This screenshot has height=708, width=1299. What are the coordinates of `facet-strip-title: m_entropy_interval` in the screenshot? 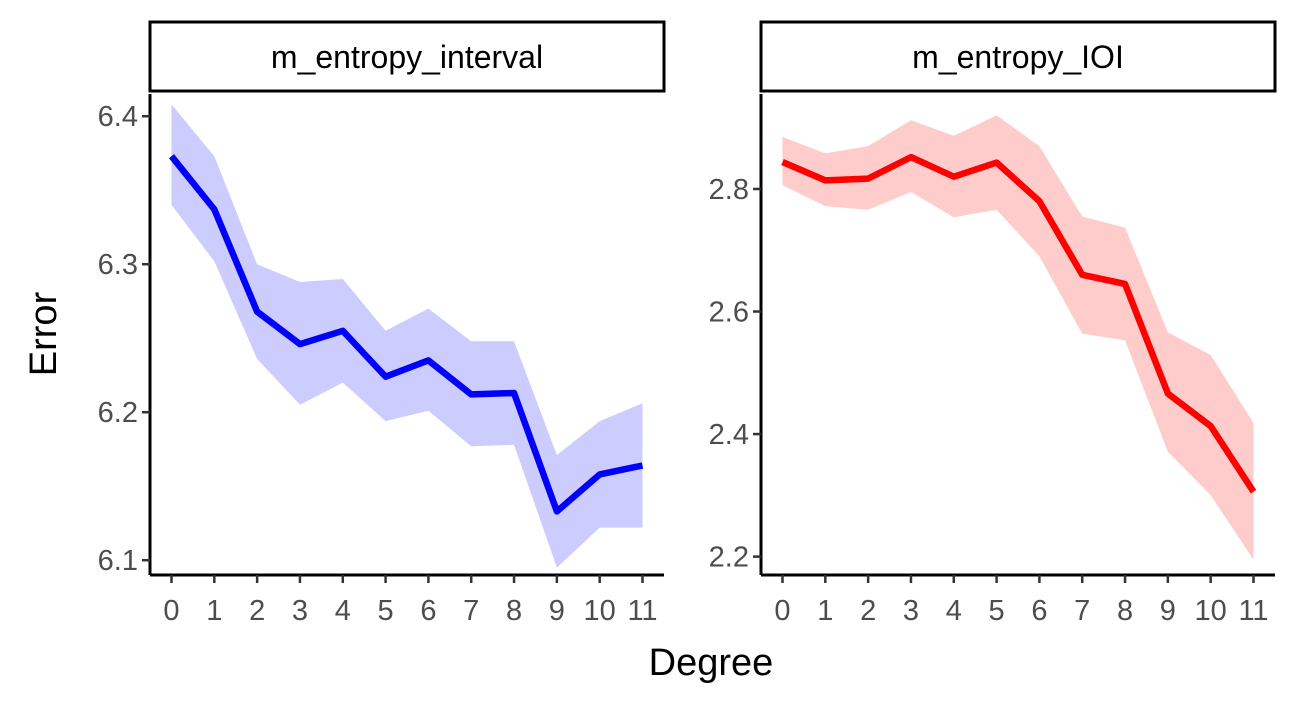 It's located at (407, 57).